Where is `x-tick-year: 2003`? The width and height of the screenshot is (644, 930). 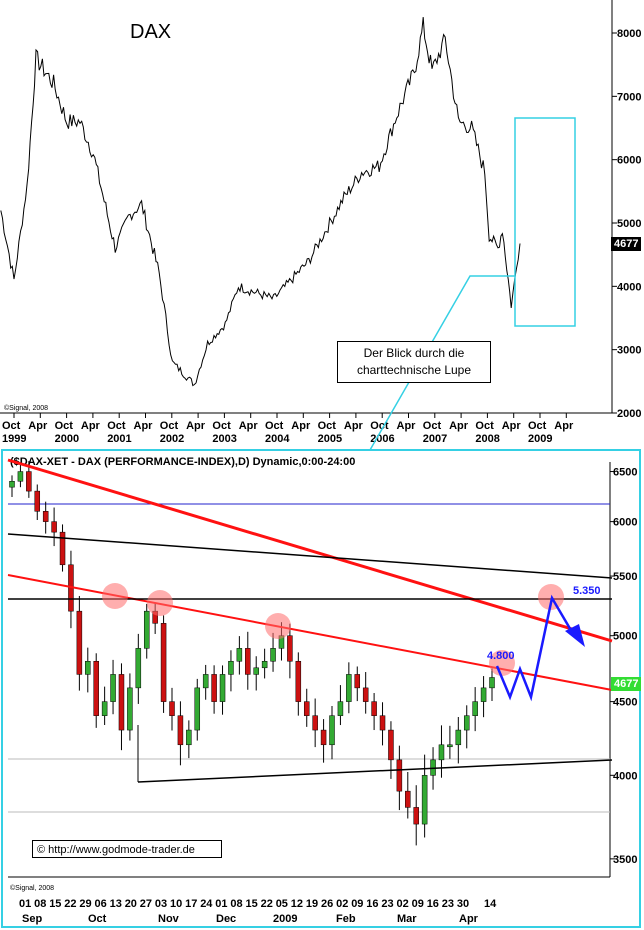 x-tick-year: 2003 is located at coordinates (224, 439).